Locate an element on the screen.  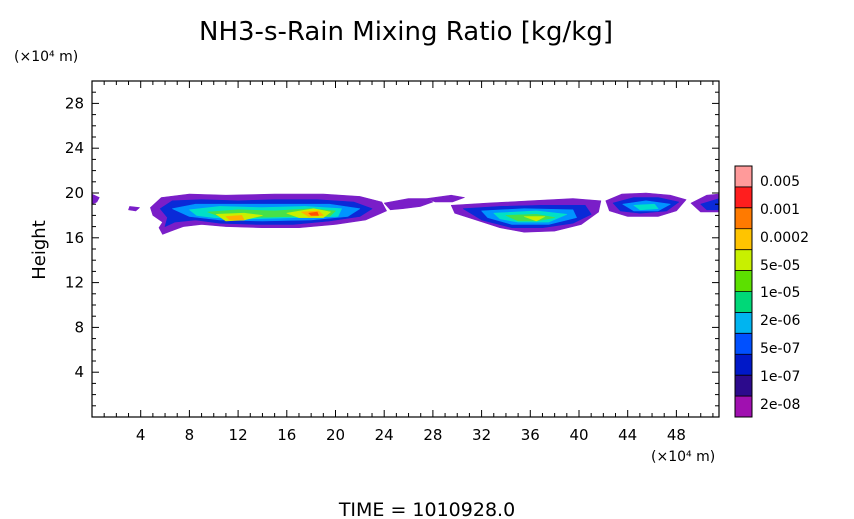
colorbar-label: 5e-05 is located at coordinates (780, 266).